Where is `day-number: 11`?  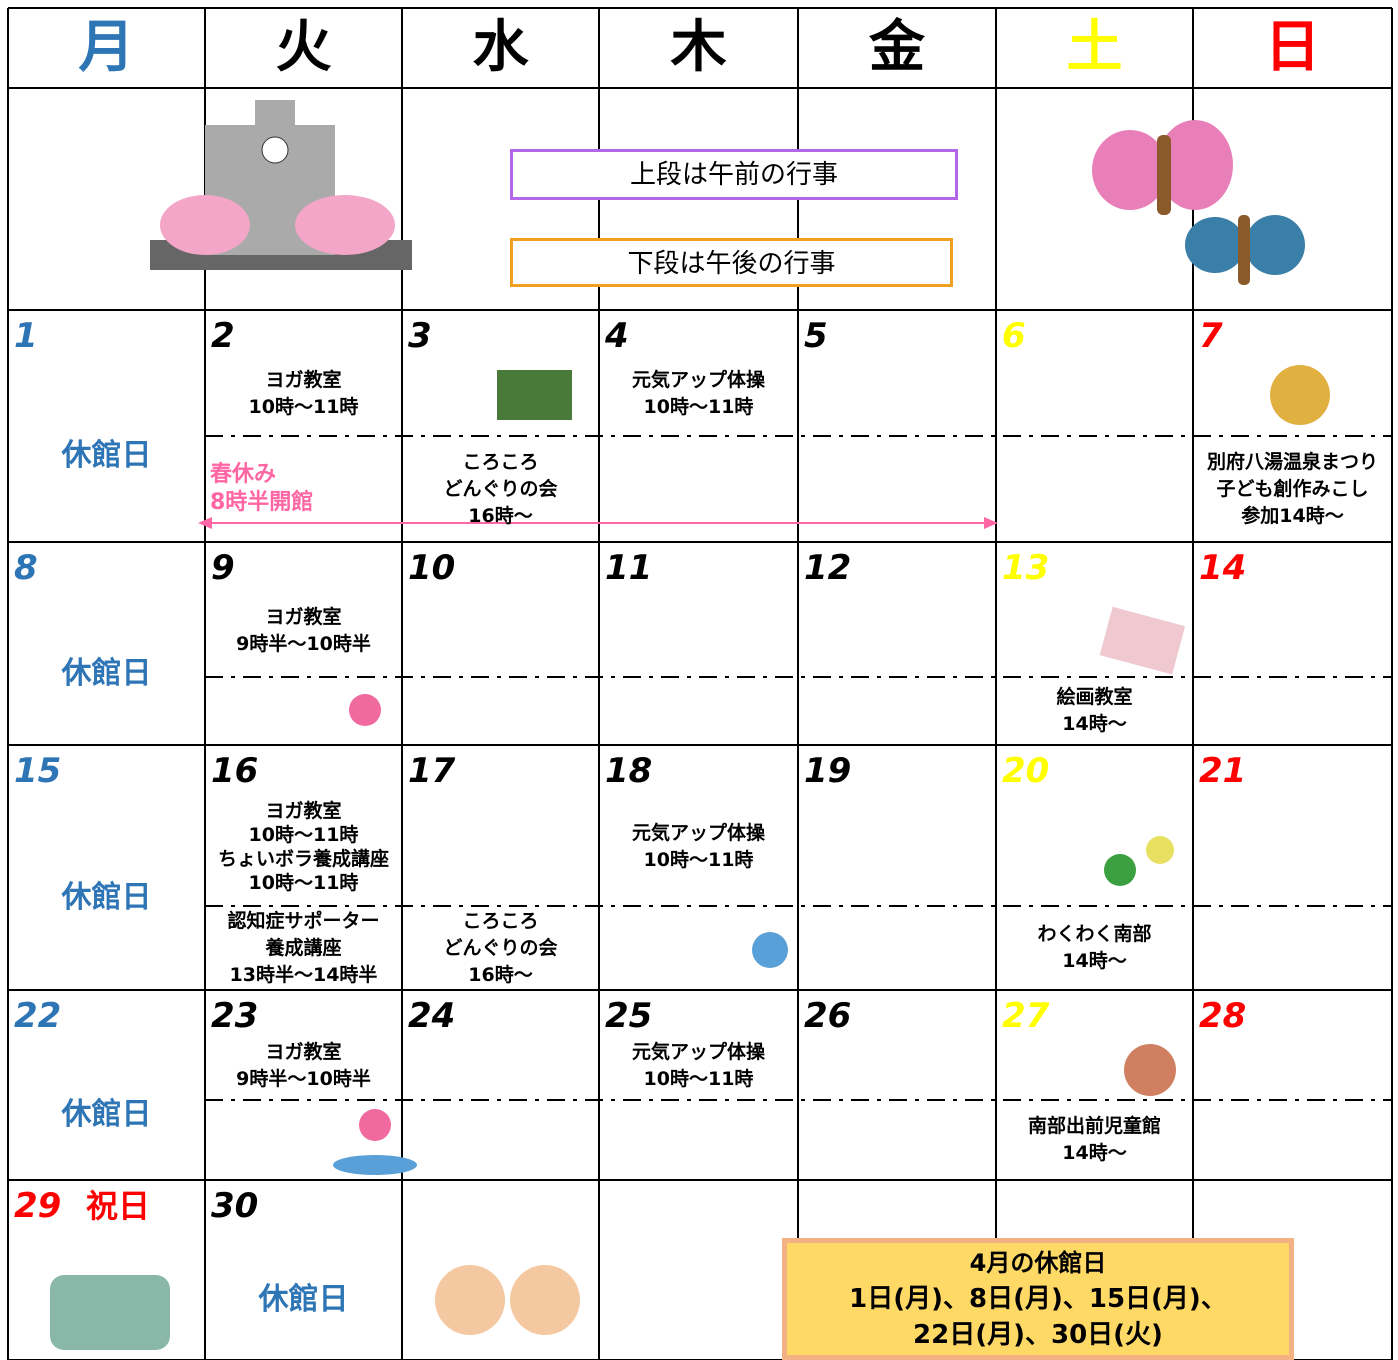 day-number: 11 is located at coordinates (629, 568).